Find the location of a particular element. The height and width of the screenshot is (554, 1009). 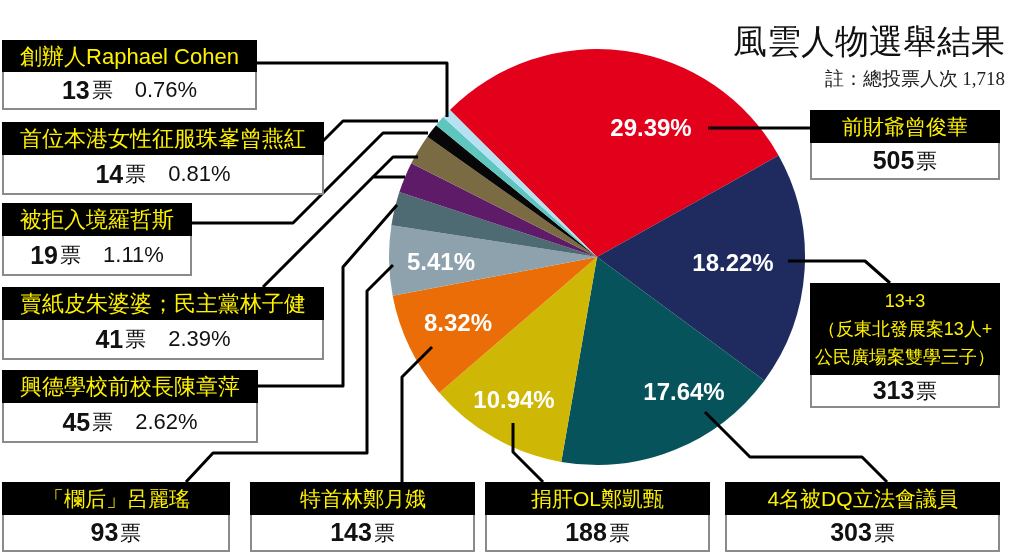

text: 2.62% is located at coordinates (166, 421).